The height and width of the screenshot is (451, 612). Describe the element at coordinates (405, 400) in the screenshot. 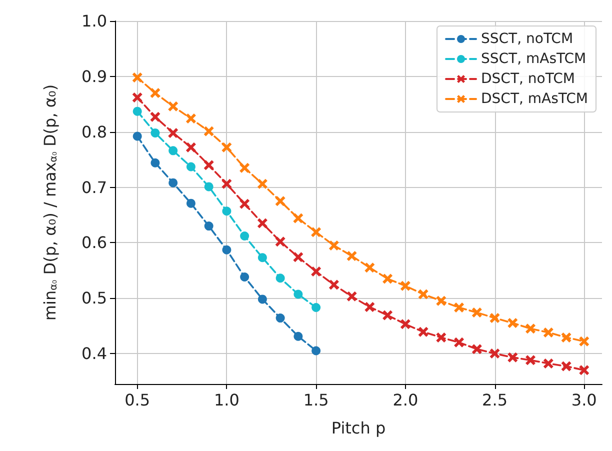

I see `x-tick-label: 2.0` at that location.